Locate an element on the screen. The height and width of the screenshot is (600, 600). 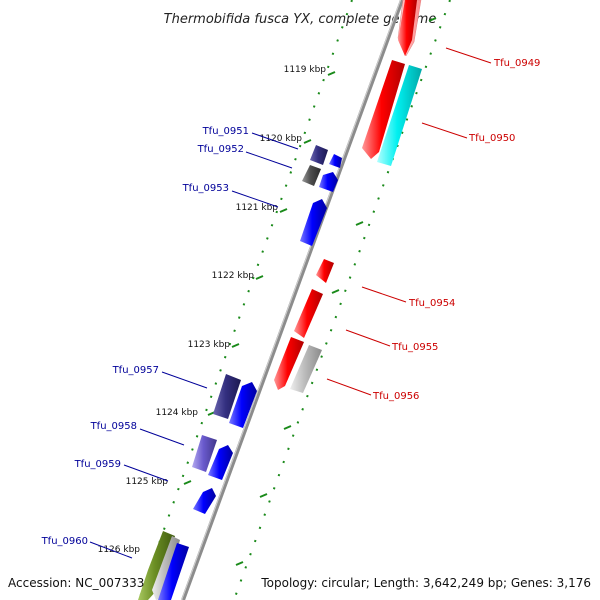
gene-label-tfu-0955: Tfu_0955 is located at coordinates (414, 347).